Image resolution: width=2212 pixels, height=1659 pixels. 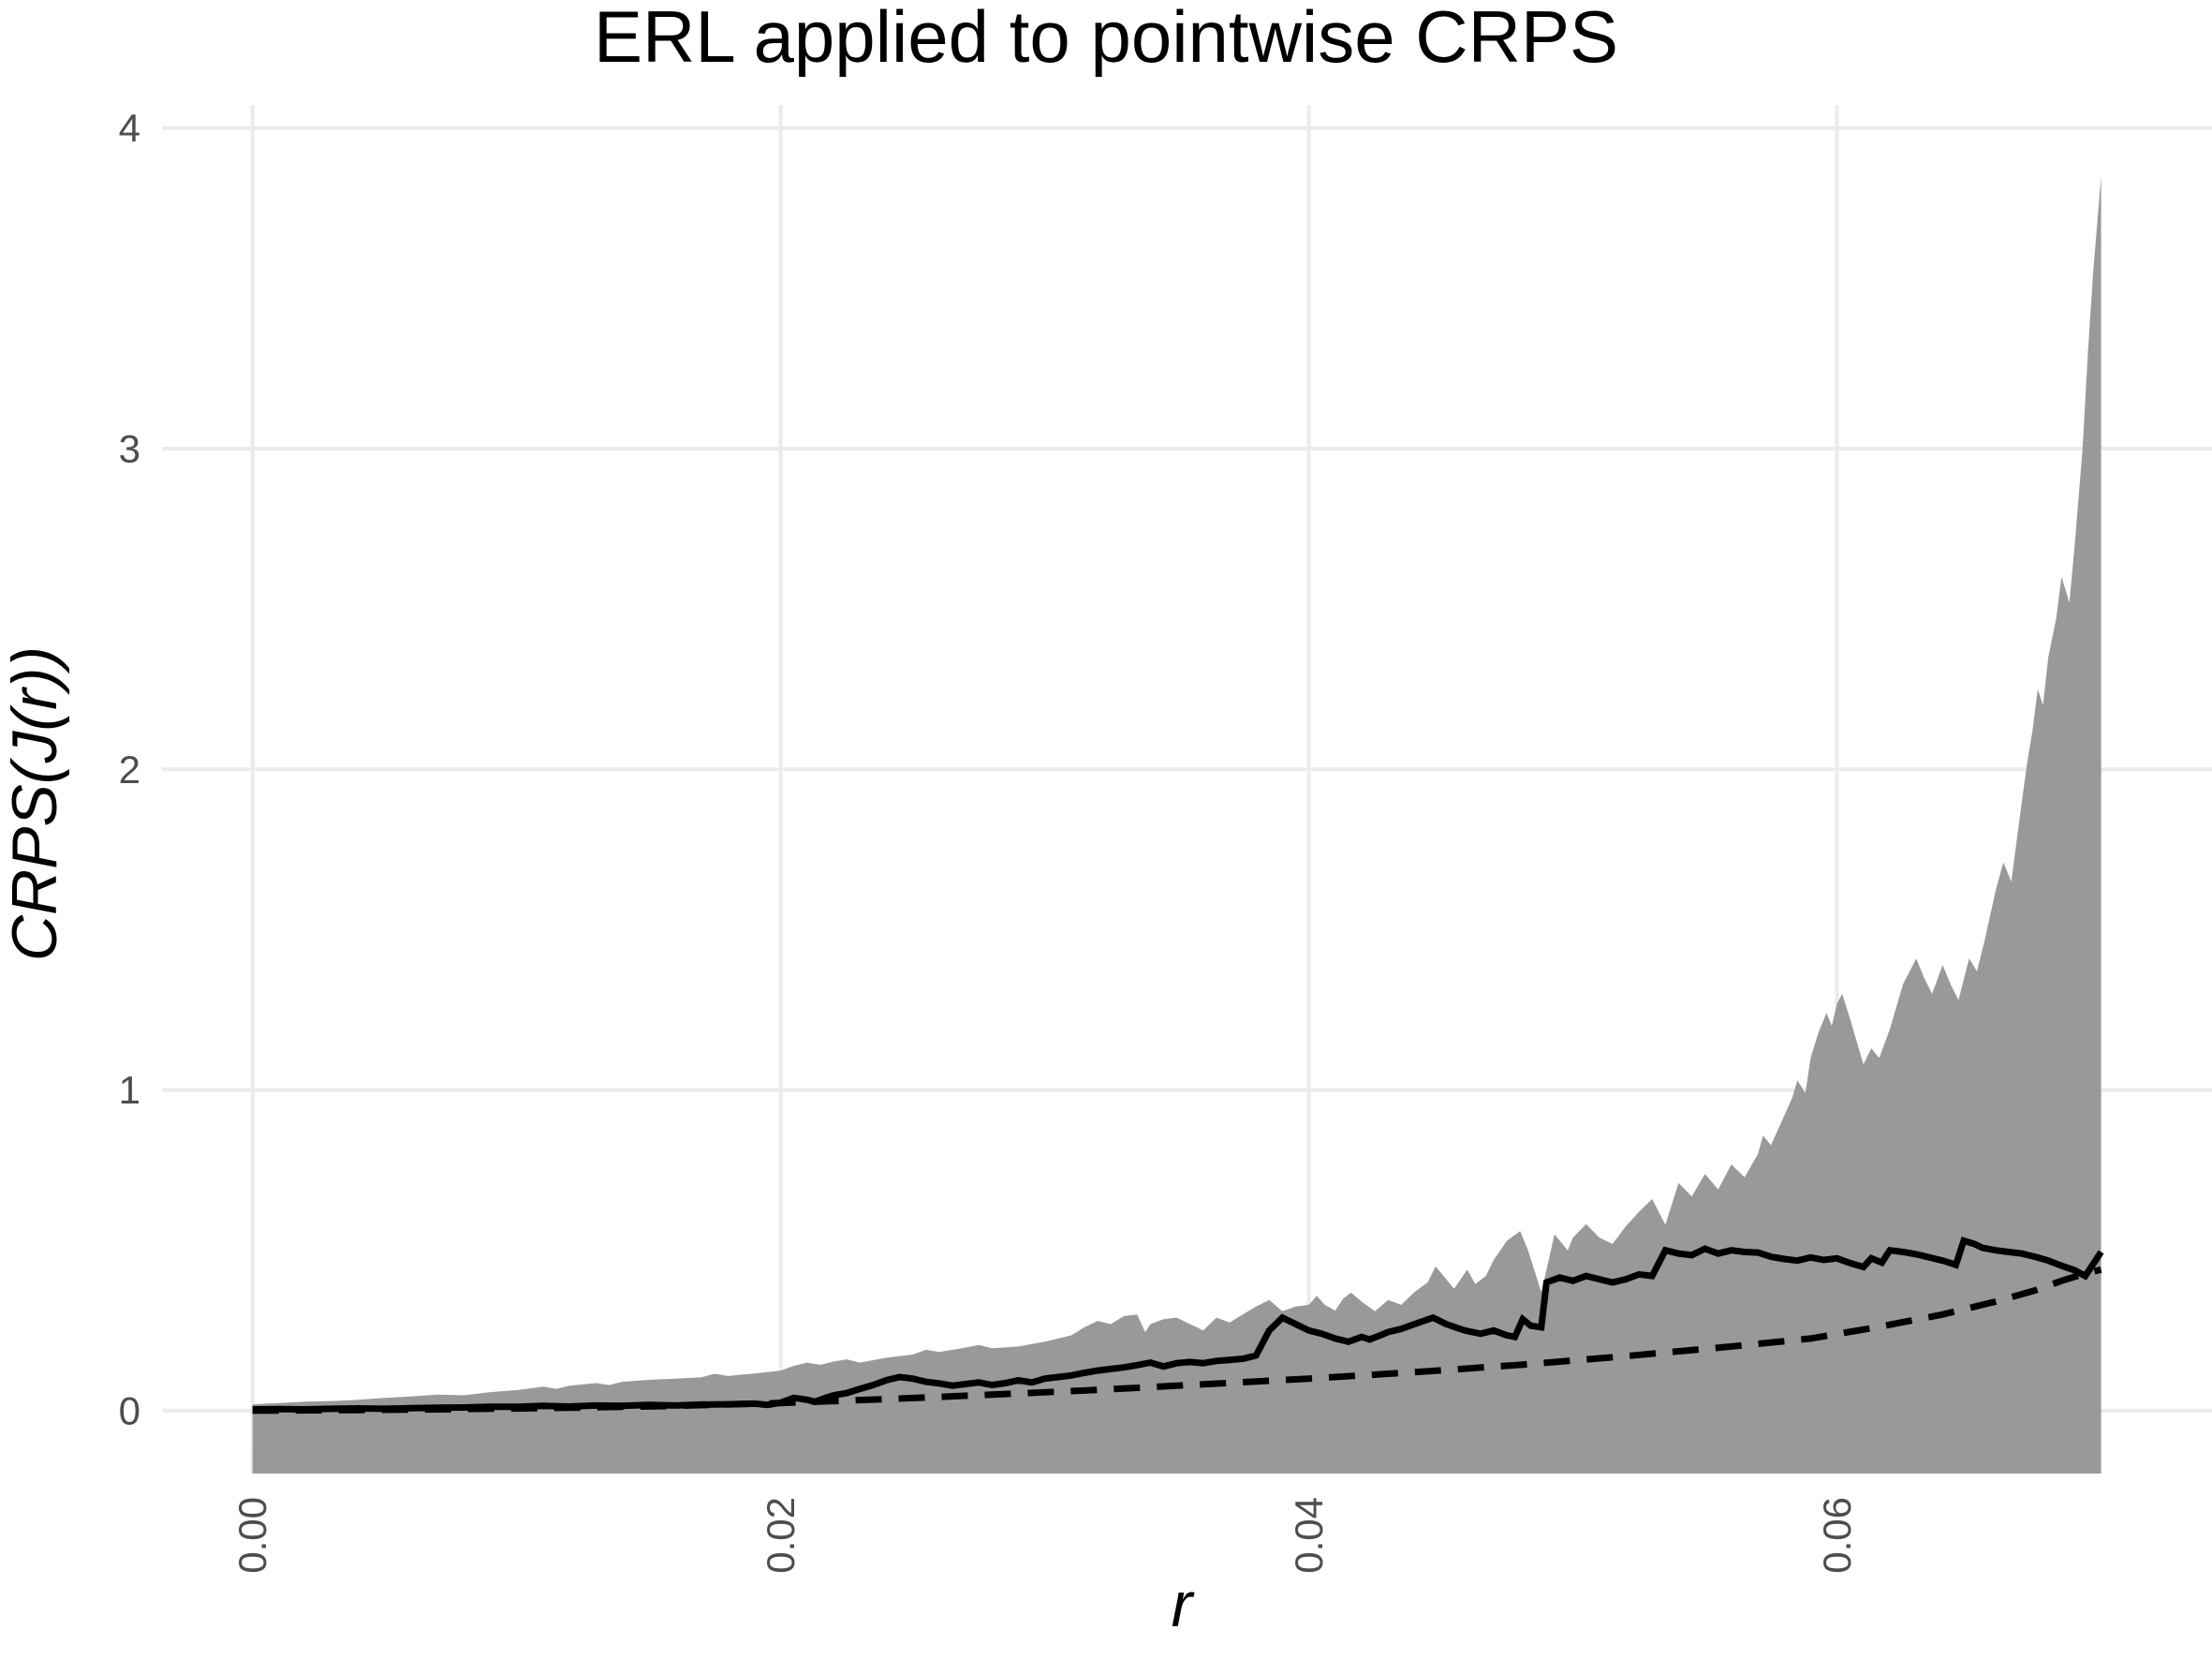 What do you see at coordinates (1044, 1535) in the screenshot?
I see `x-tick-labels: 0.00 0.02 0.04 0.06` at bounding box center [1044, 1535].